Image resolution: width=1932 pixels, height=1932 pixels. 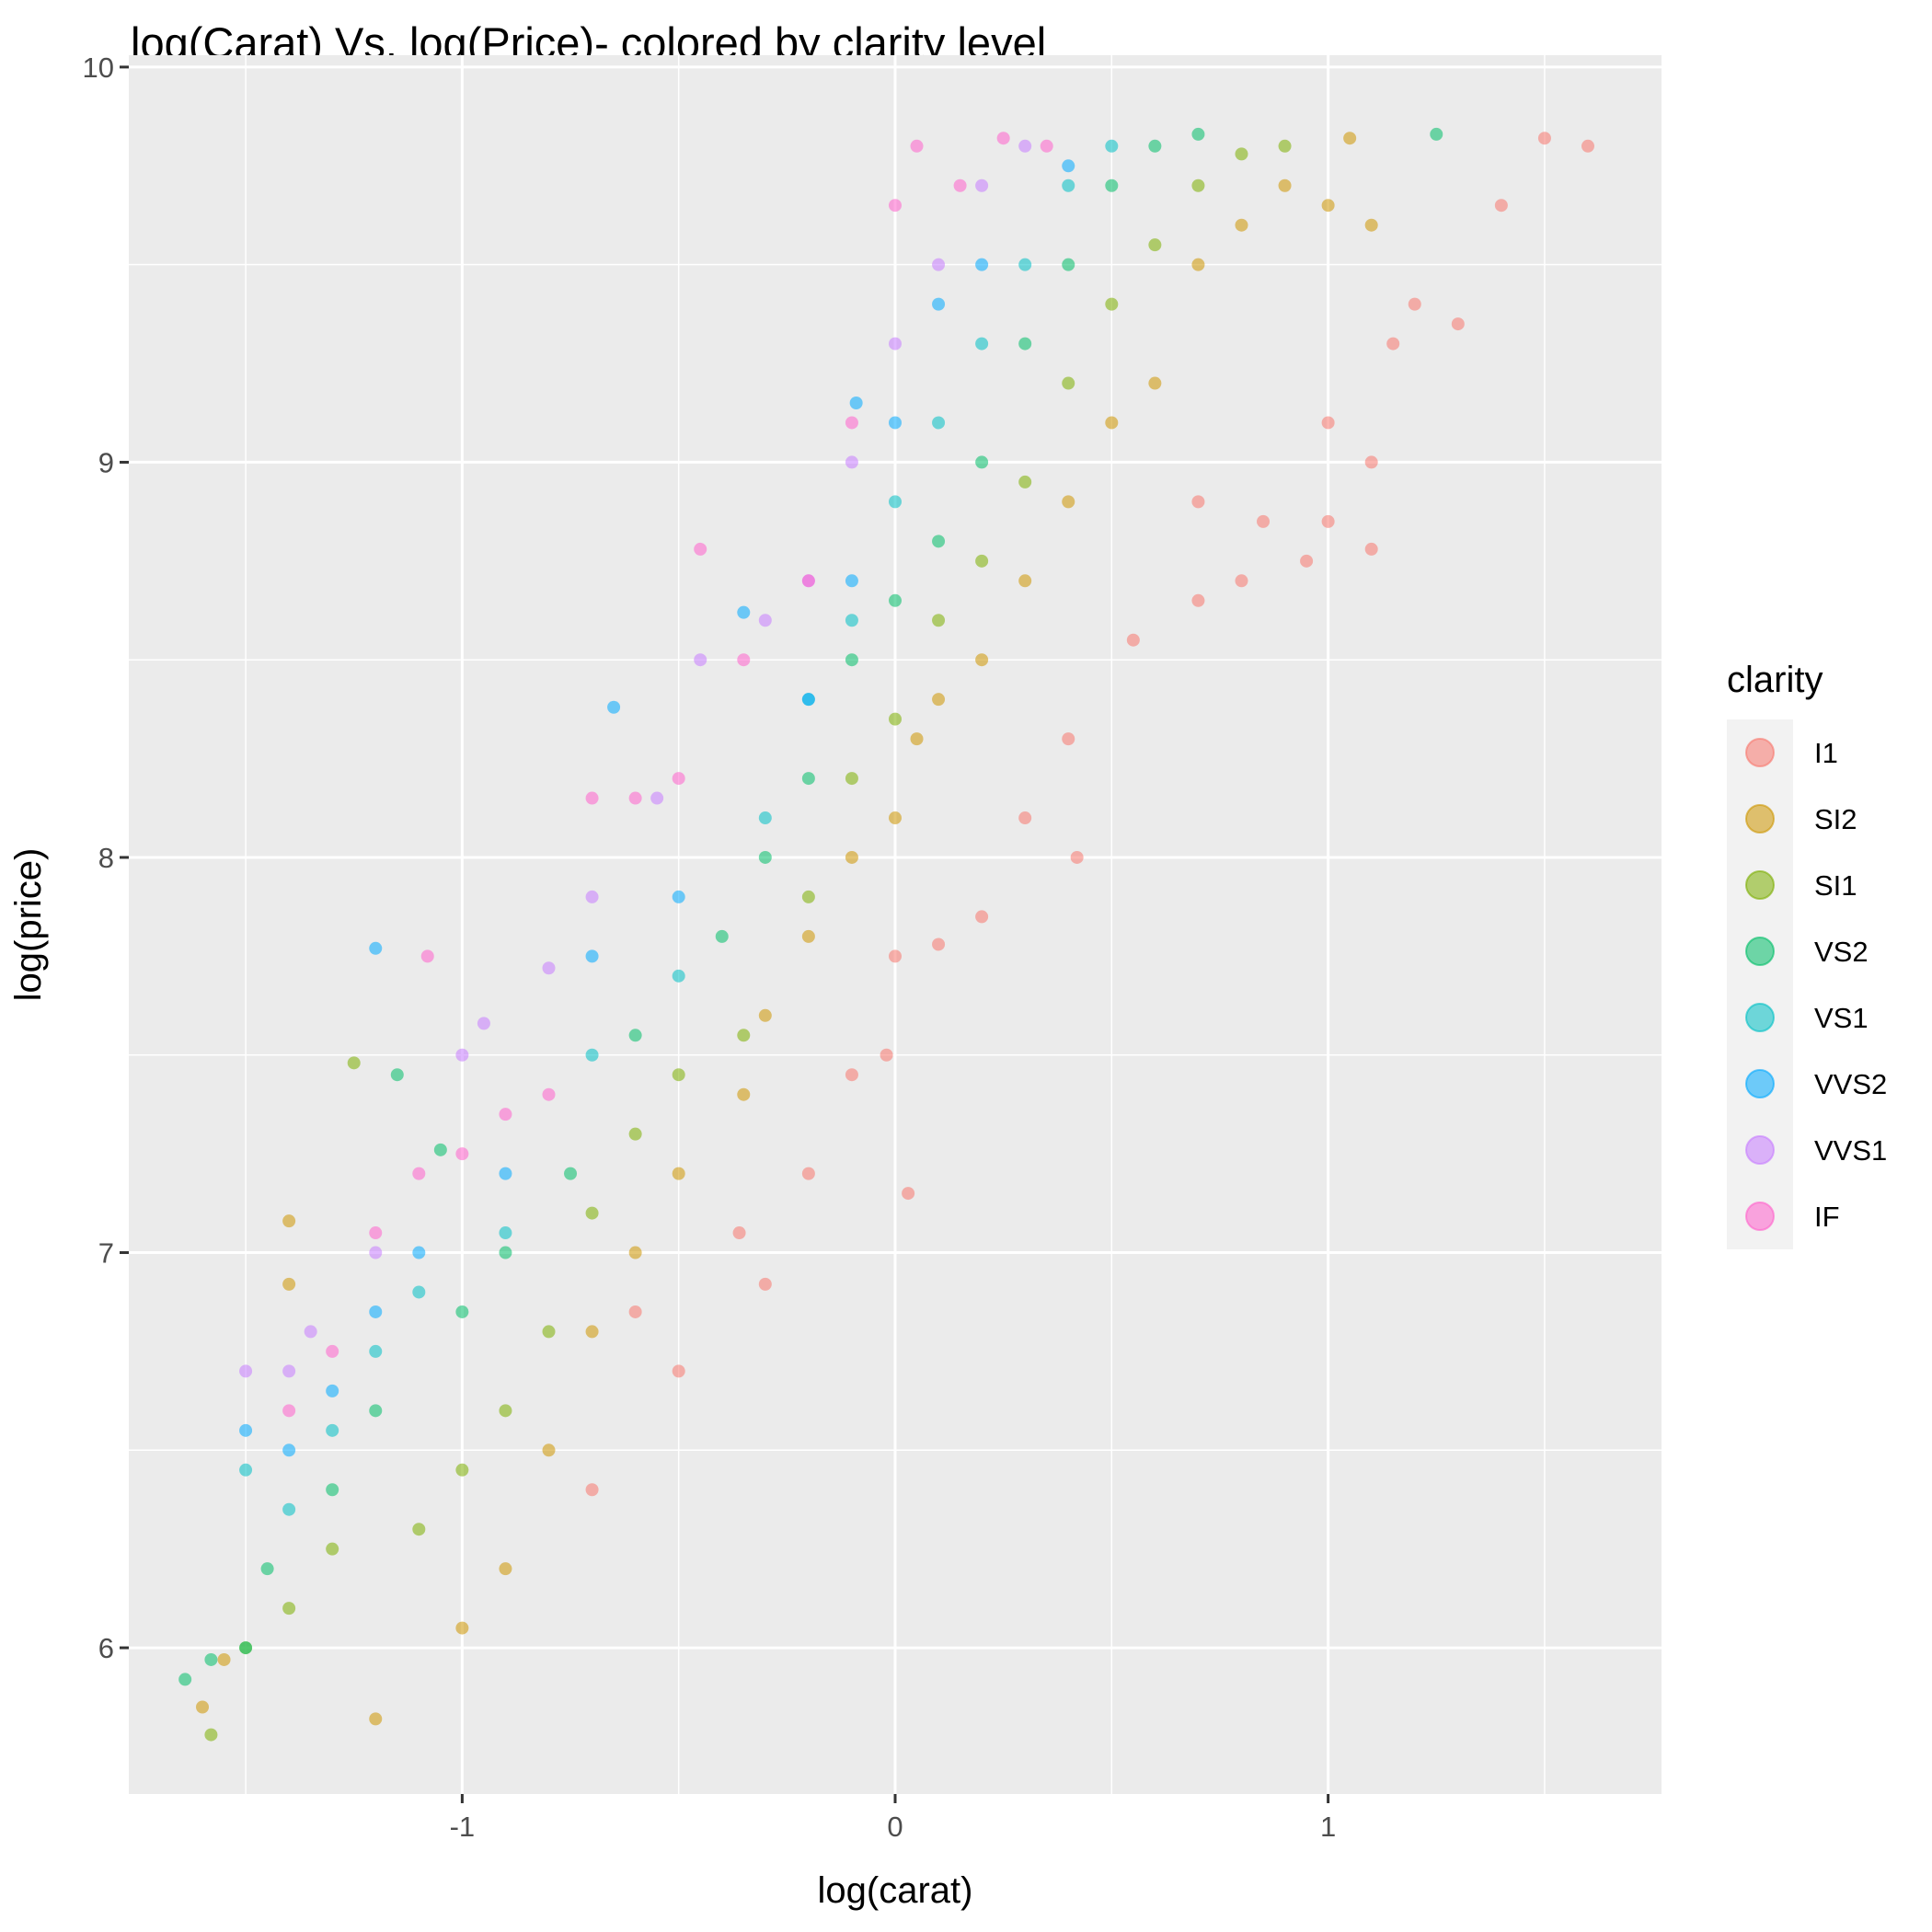 I want to click on x-tick-labels: -1 0 1, so click(x=893, y=1827).